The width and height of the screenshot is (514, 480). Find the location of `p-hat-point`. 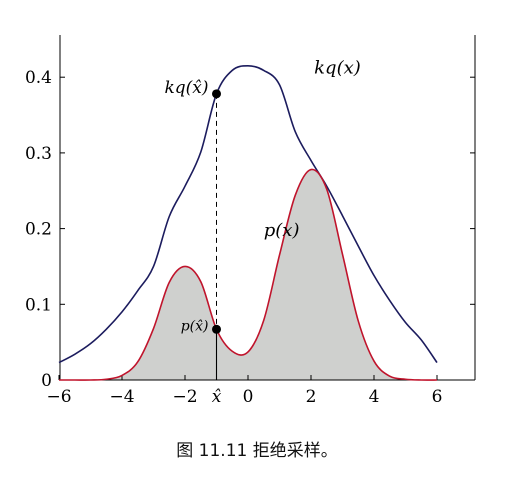

p-hat-point is located at coordinates (216, 329).